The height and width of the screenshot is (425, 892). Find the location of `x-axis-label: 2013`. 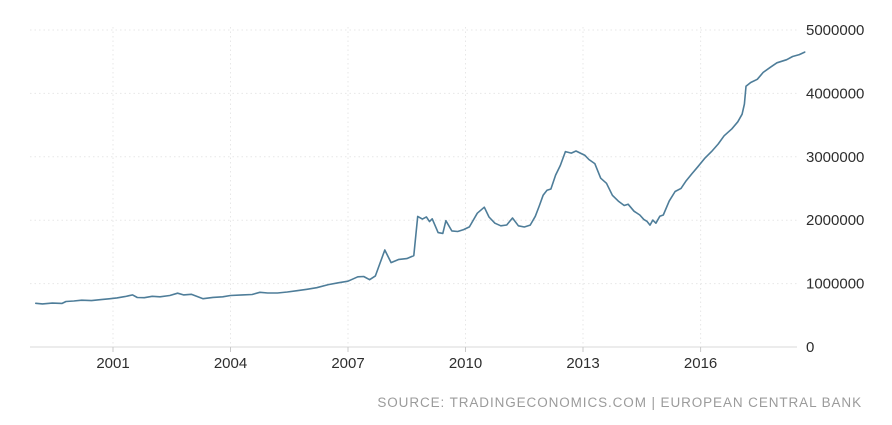

x-axis-label: 2013 is located at coordinates (582, 363).